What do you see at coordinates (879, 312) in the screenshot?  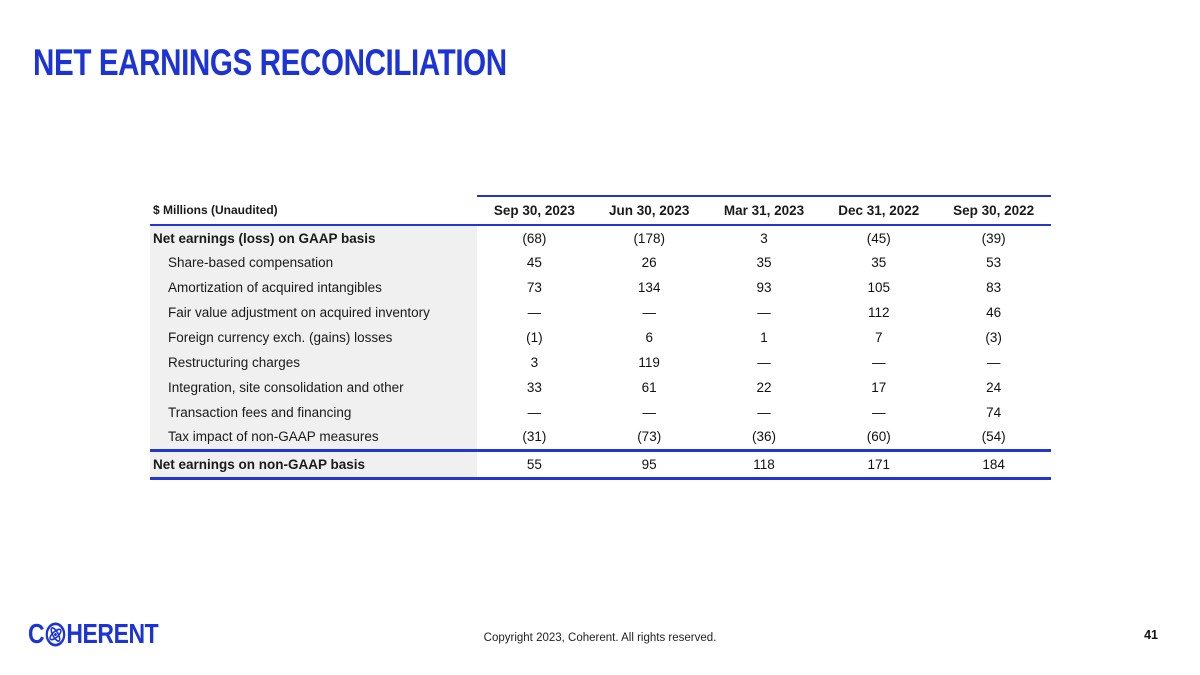 I see `cell-value: 112` at bounding box center [879, 312].